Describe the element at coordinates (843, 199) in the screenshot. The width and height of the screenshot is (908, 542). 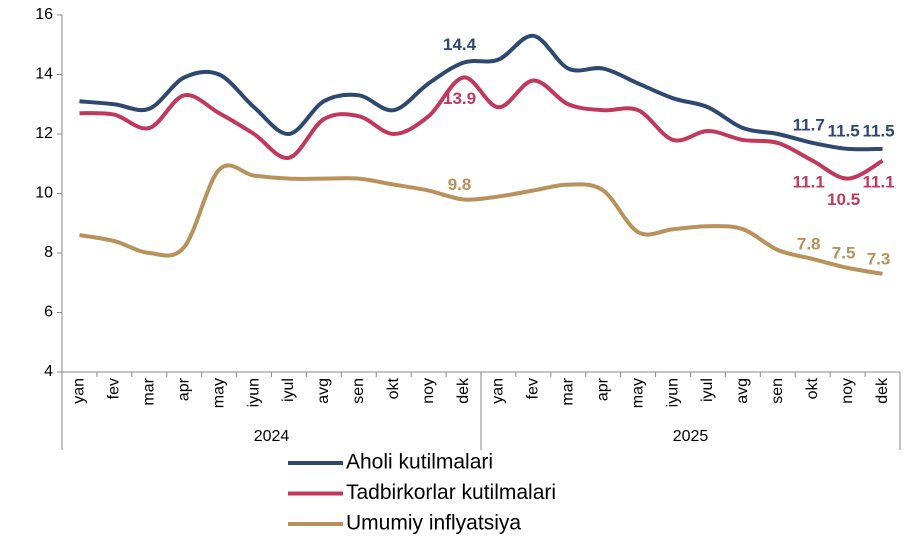
I see `data-label: 10.5` at that location.